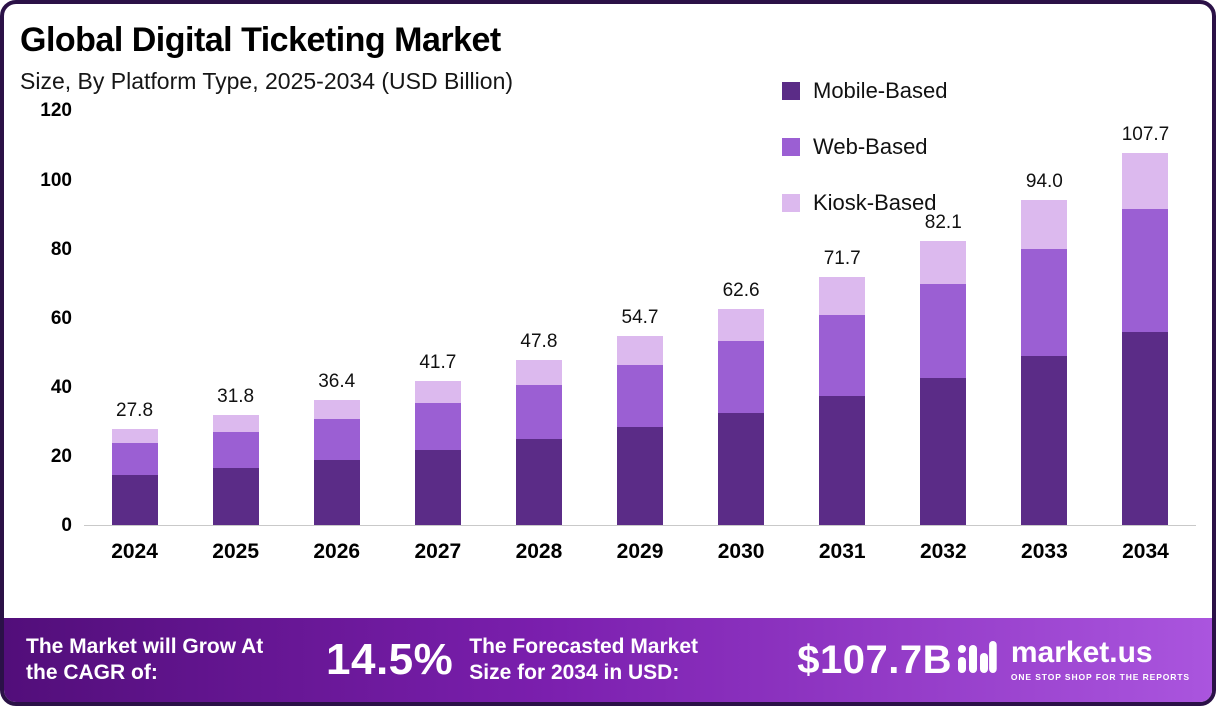  Describe the element at coordinates (337, 381) in the screenshot. I see `bar-total-label: 36.4` at that location.